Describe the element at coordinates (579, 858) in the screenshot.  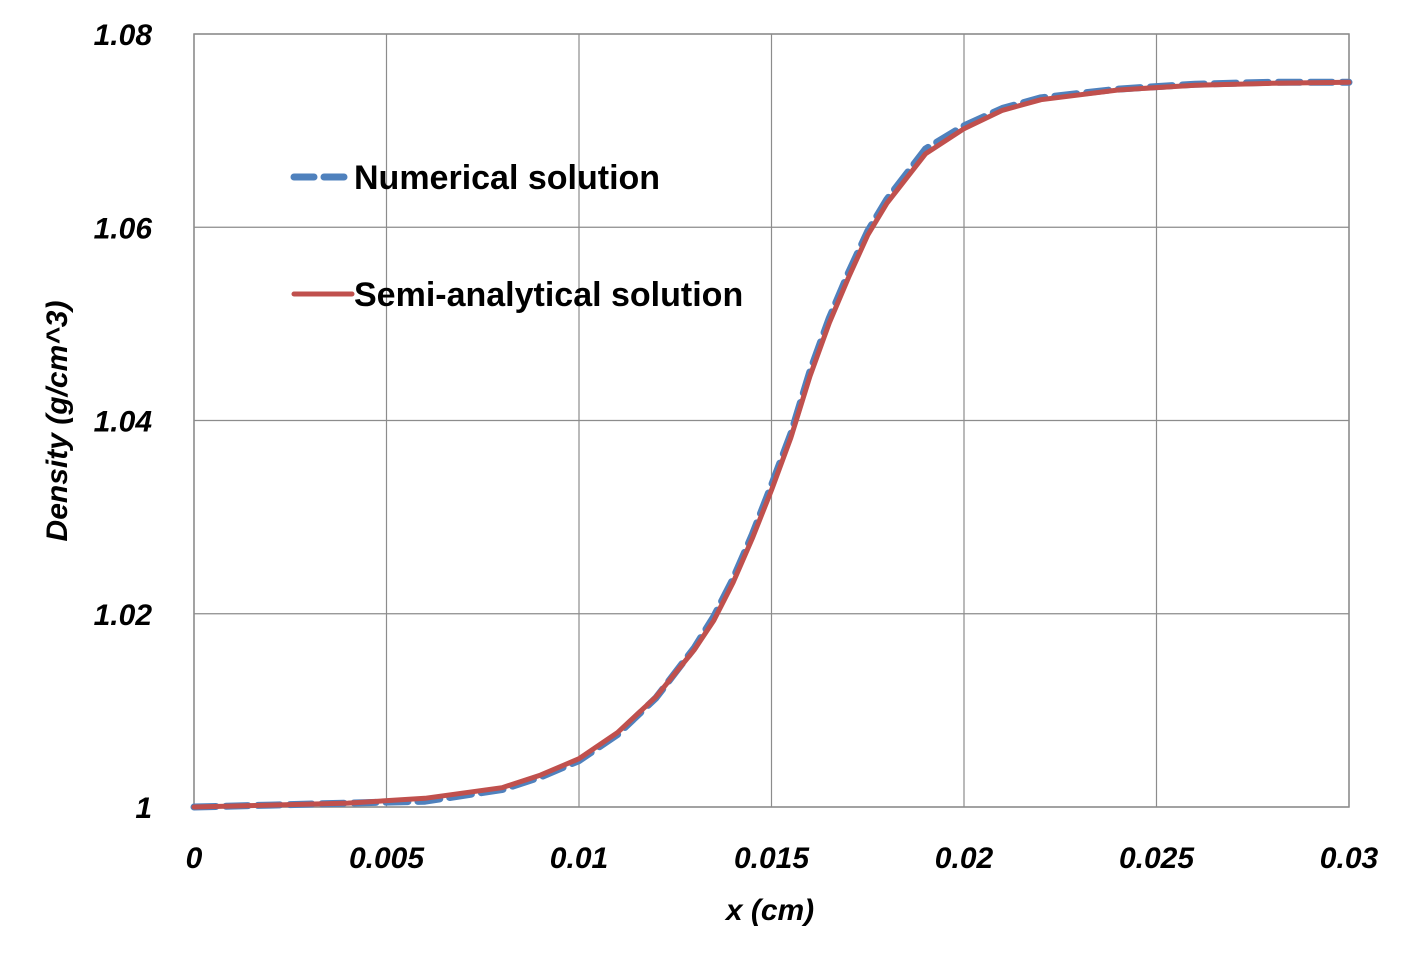
I see `x-tick-label: 0.01` at that location.